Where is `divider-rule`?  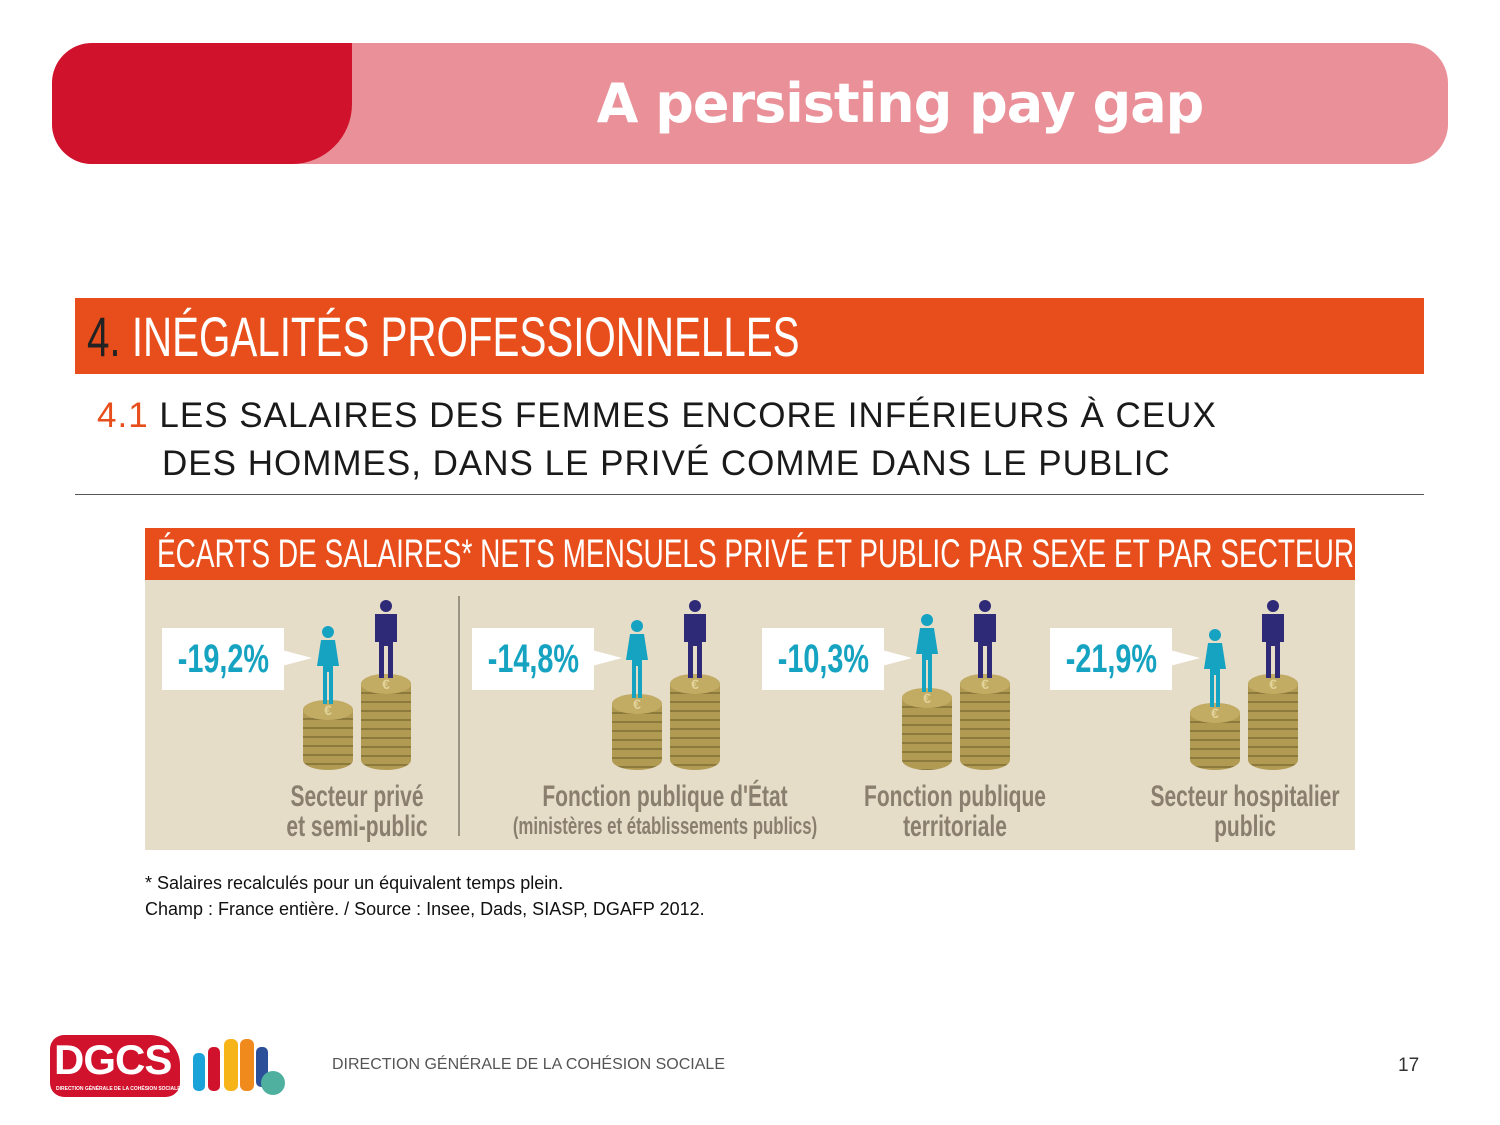
divider-rule is located at coordinates (749, 494).